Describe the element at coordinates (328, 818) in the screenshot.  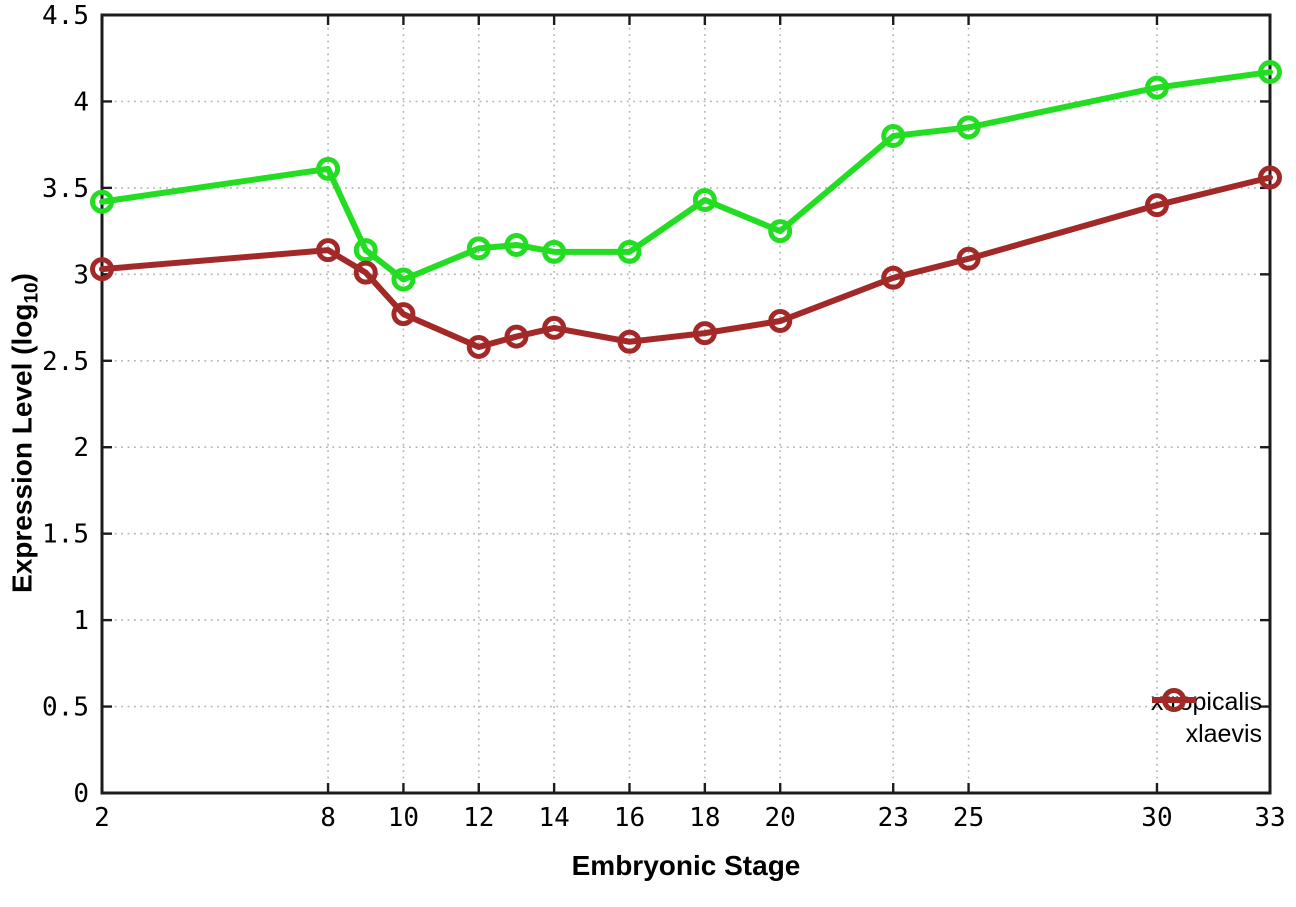
I see `x-tick-label: 8` at that location.